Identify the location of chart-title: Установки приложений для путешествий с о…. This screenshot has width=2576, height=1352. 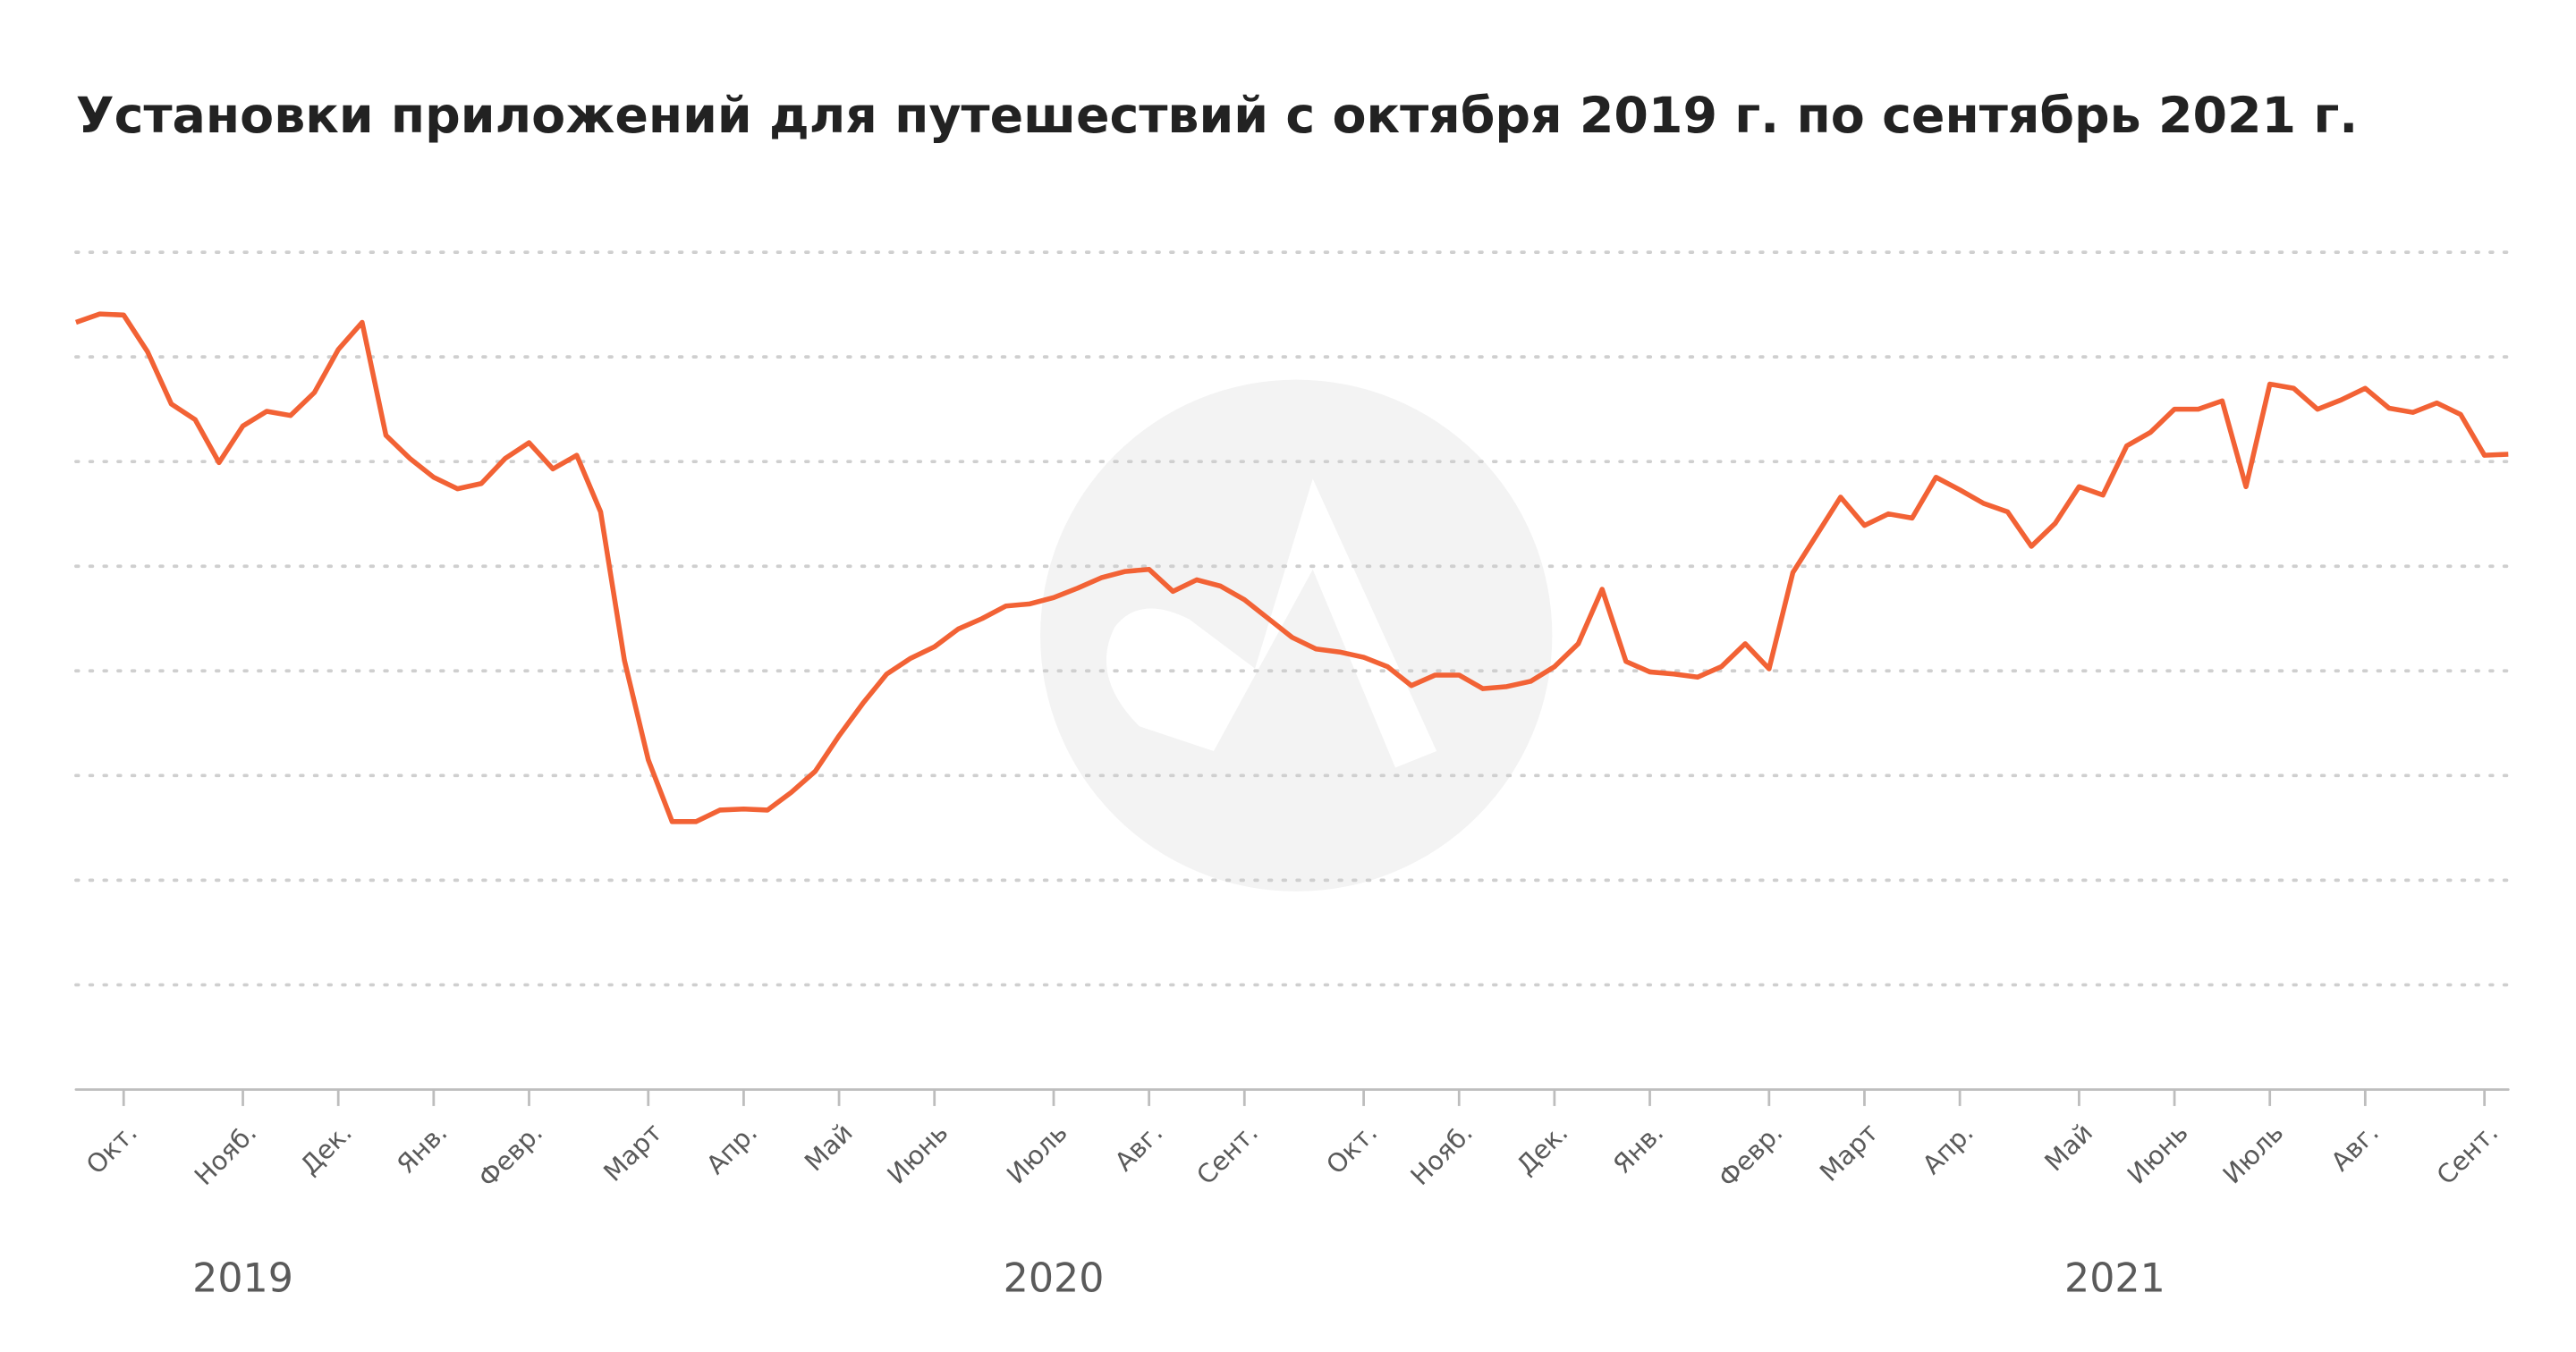
(1217, 116).